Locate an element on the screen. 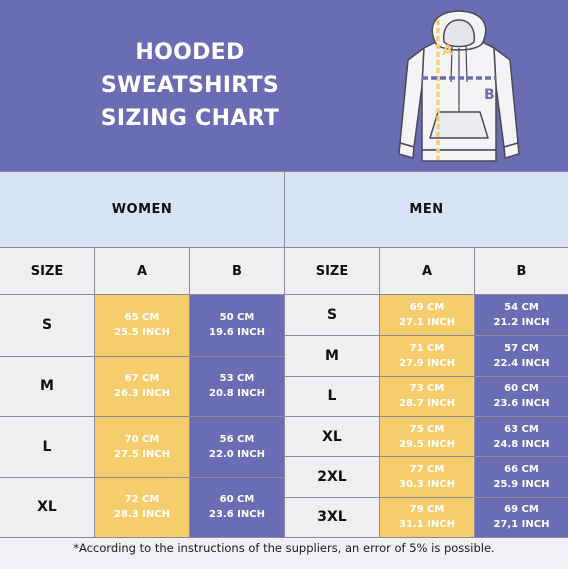 The image size is (568, 569). measure-inch: 31.1 INCH is located at coordinates (427, 525).